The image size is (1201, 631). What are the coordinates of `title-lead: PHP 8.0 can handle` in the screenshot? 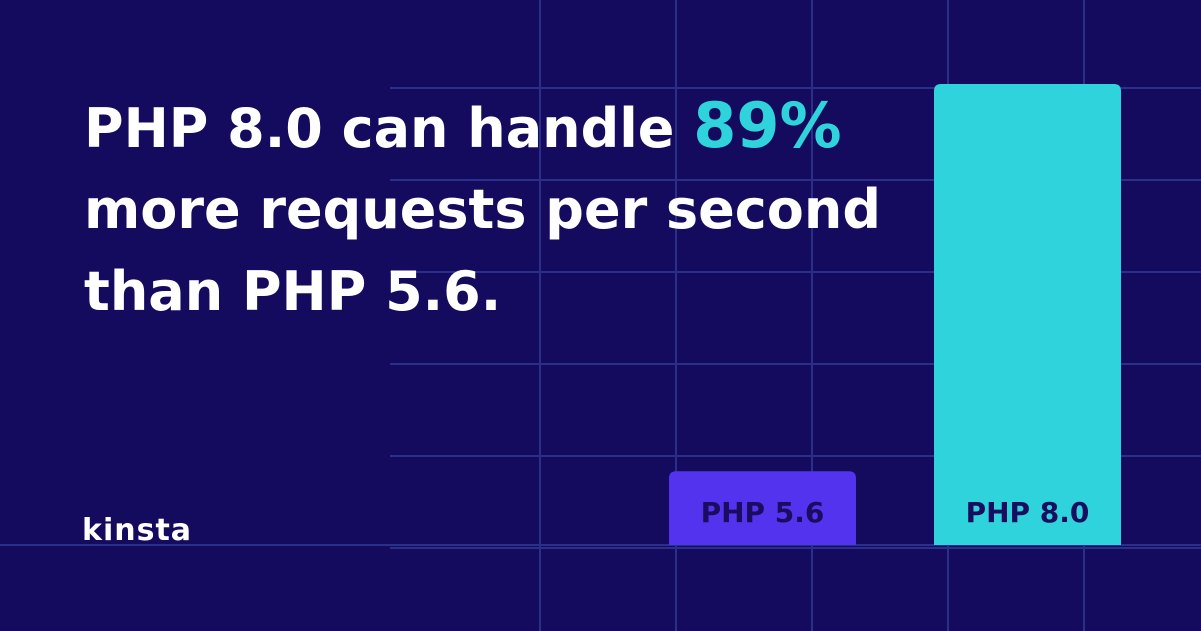 It's located at (379, 128).